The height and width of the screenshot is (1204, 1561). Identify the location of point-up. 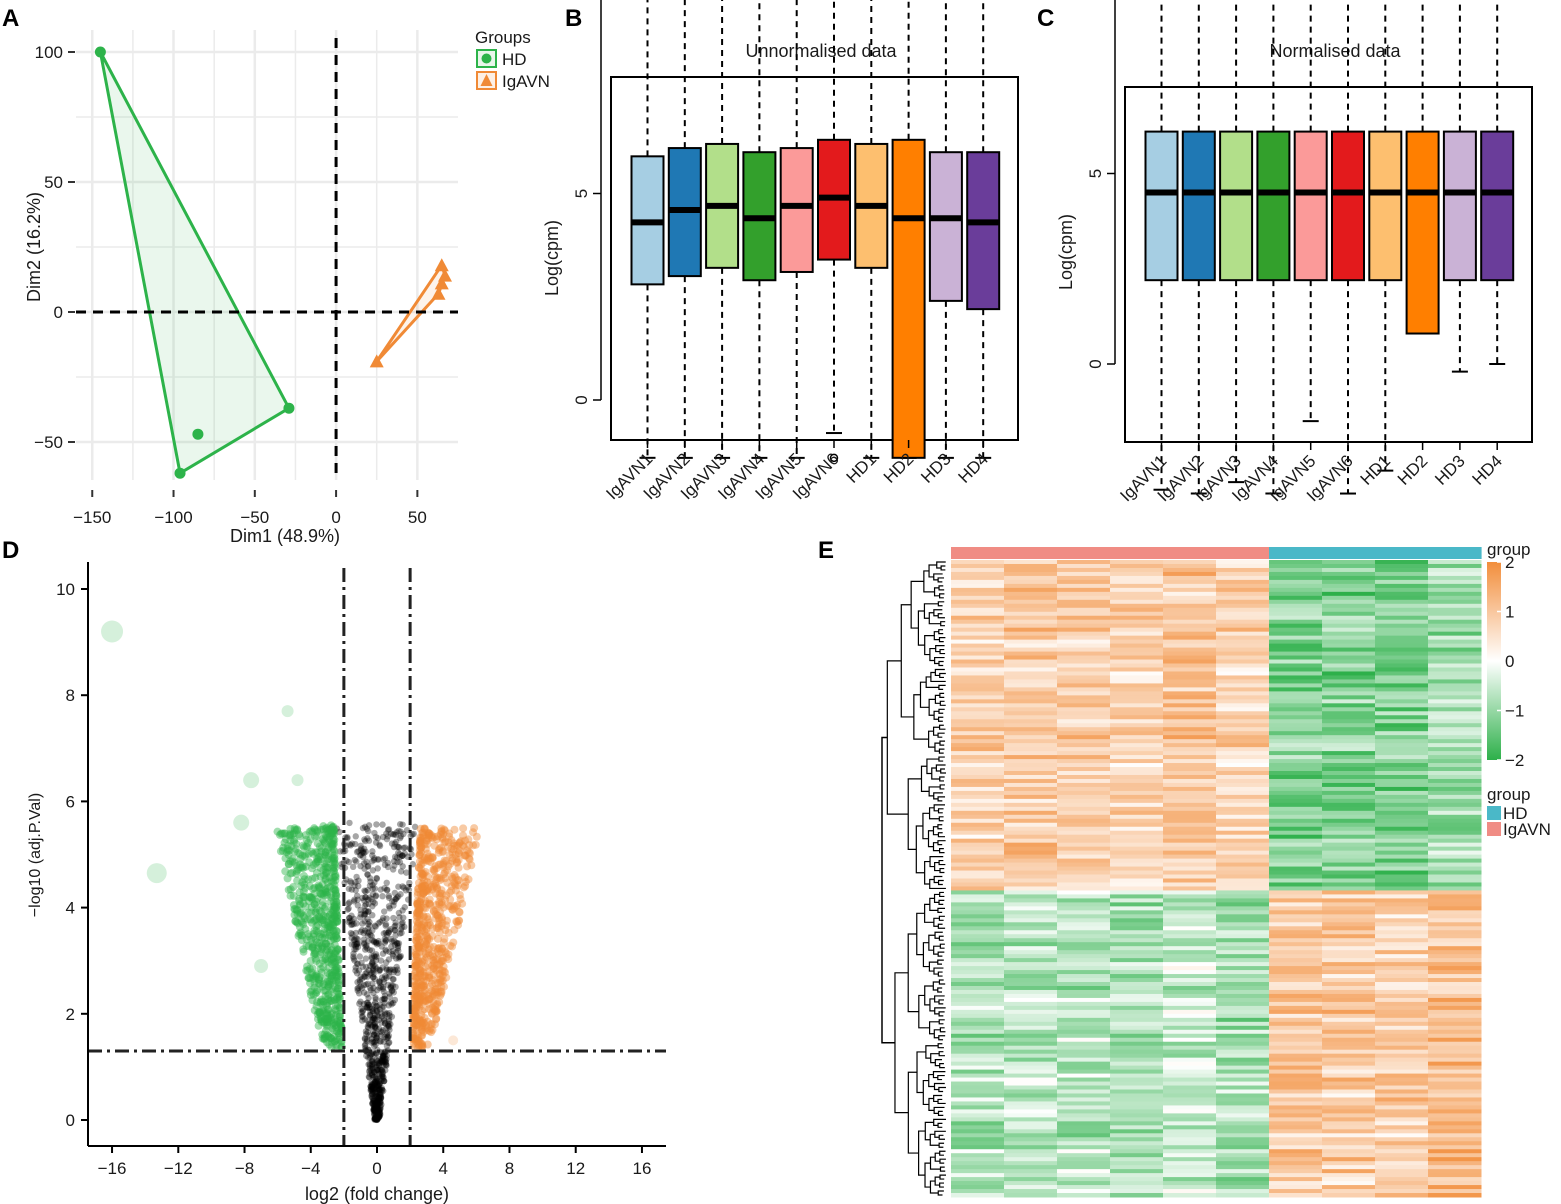
(421, 852).